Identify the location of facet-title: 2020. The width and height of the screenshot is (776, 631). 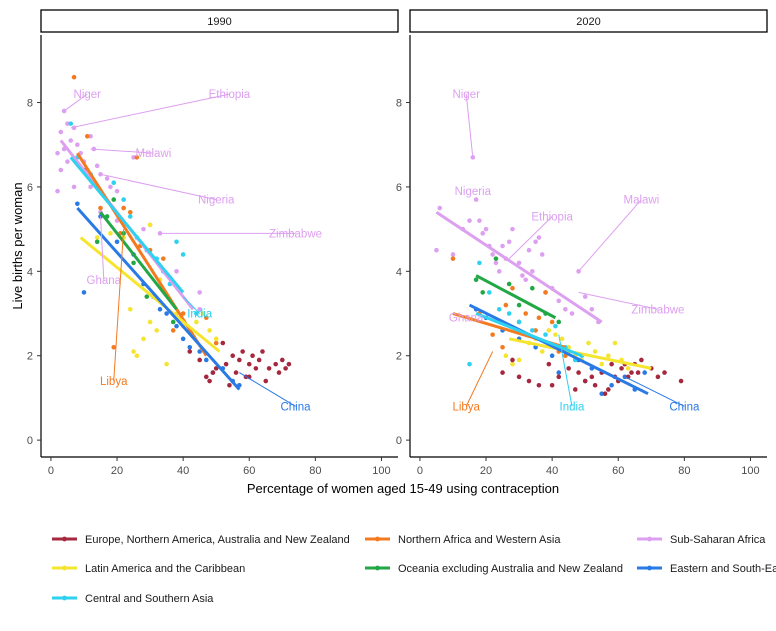
(588, 22).